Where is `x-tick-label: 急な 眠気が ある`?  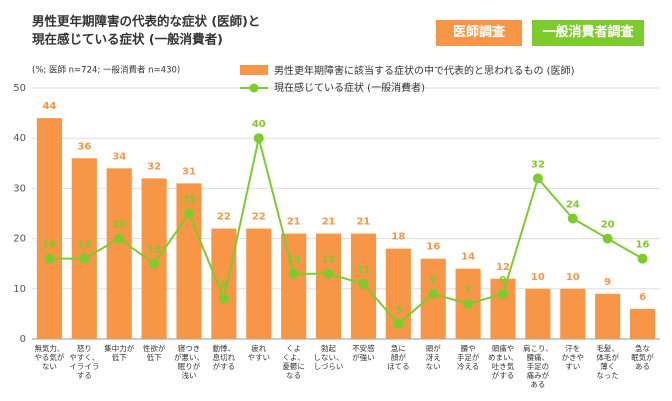
x-tick-label: 急な 眠気が ある is located at coordinates (642, 357).